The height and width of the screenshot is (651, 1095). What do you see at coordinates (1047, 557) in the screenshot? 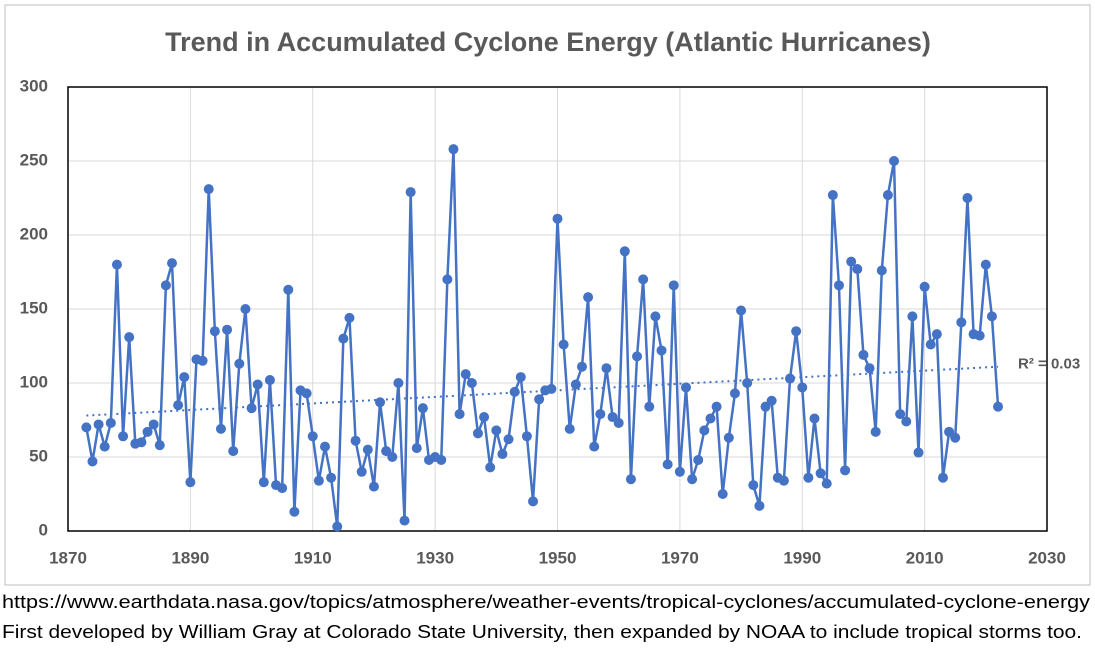
I see `x-tick-label: 2030` at bounding box center [1047, 557].